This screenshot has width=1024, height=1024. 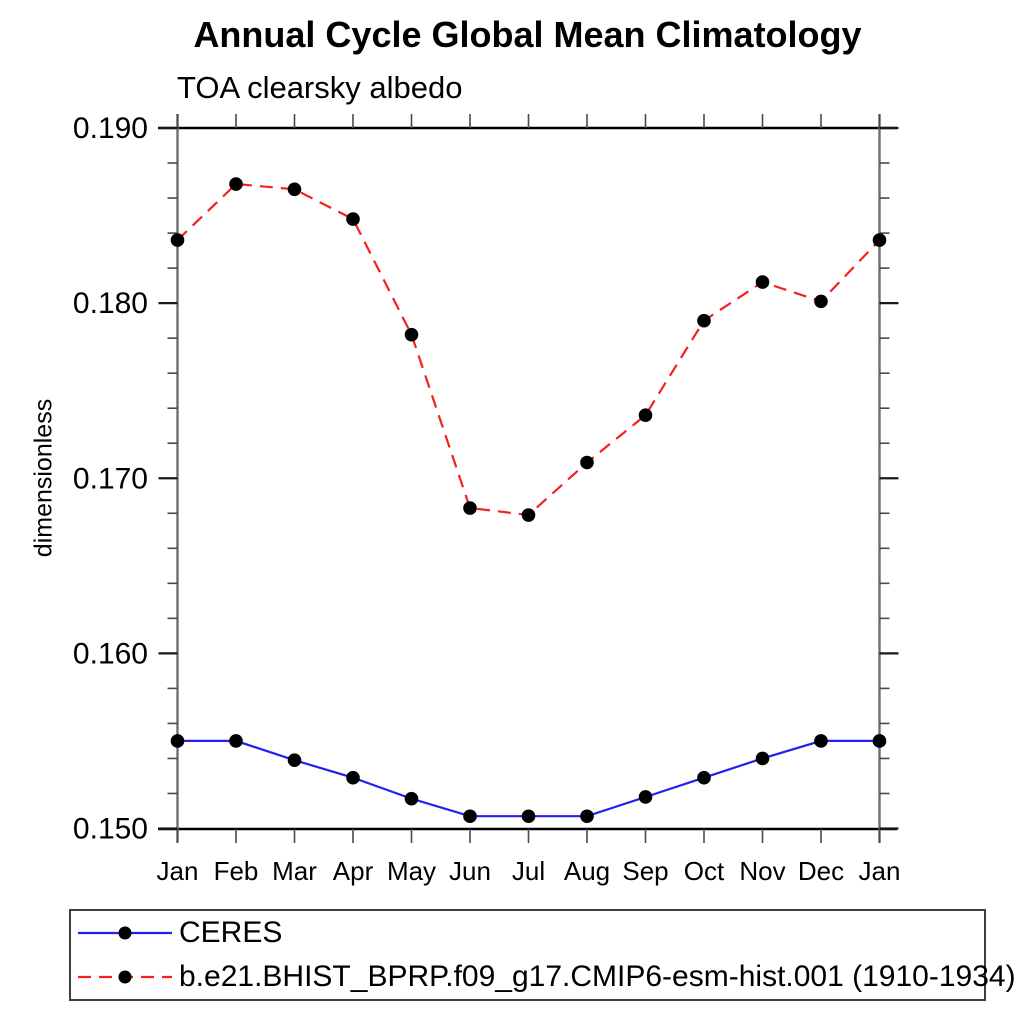 What do you see at coordinates (320, 87) in the screenshot?
I see `chart-subtitle: TOA clearsky albedo` at bounding box center [320, 87].